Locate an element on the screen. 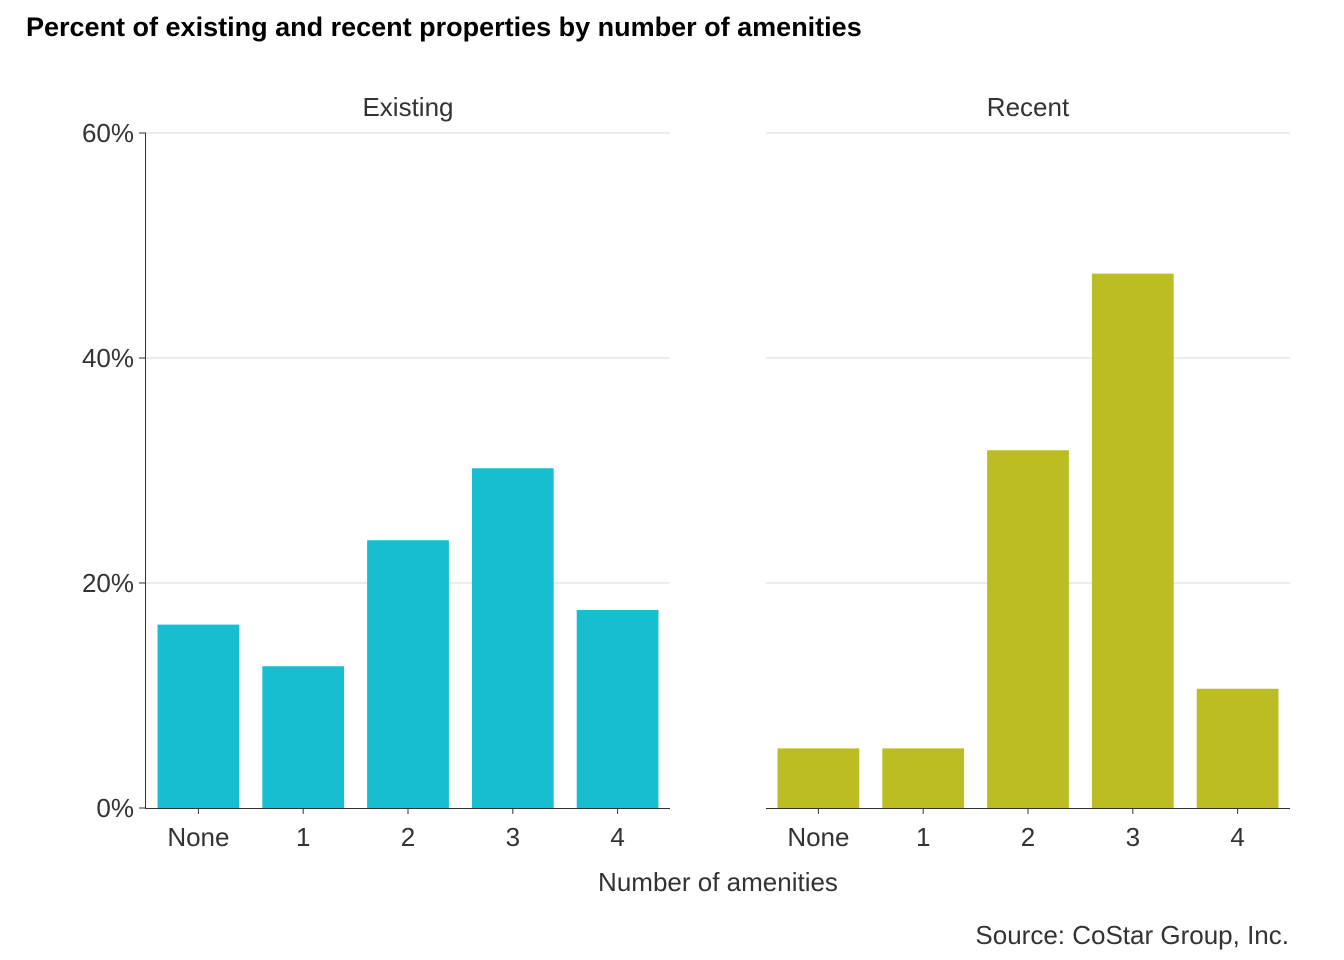  panel-title-existing: Existing is located at coordinates (407, 107).